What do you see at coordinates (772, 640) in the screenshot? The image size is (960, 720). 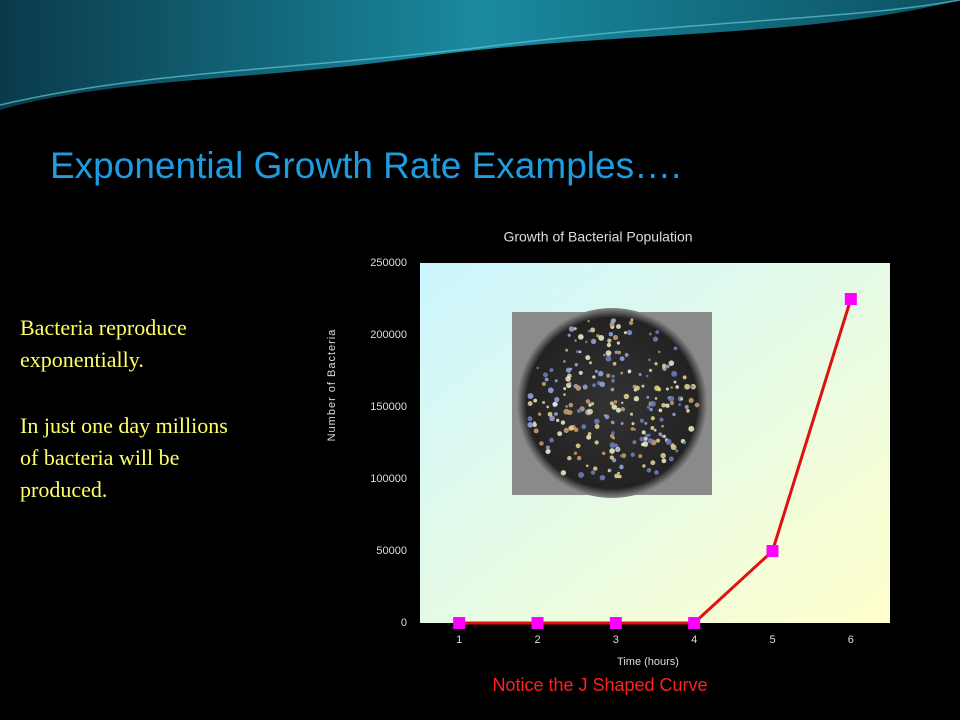 I see `x-tick-label: 5` at bounding box center [772, 640].